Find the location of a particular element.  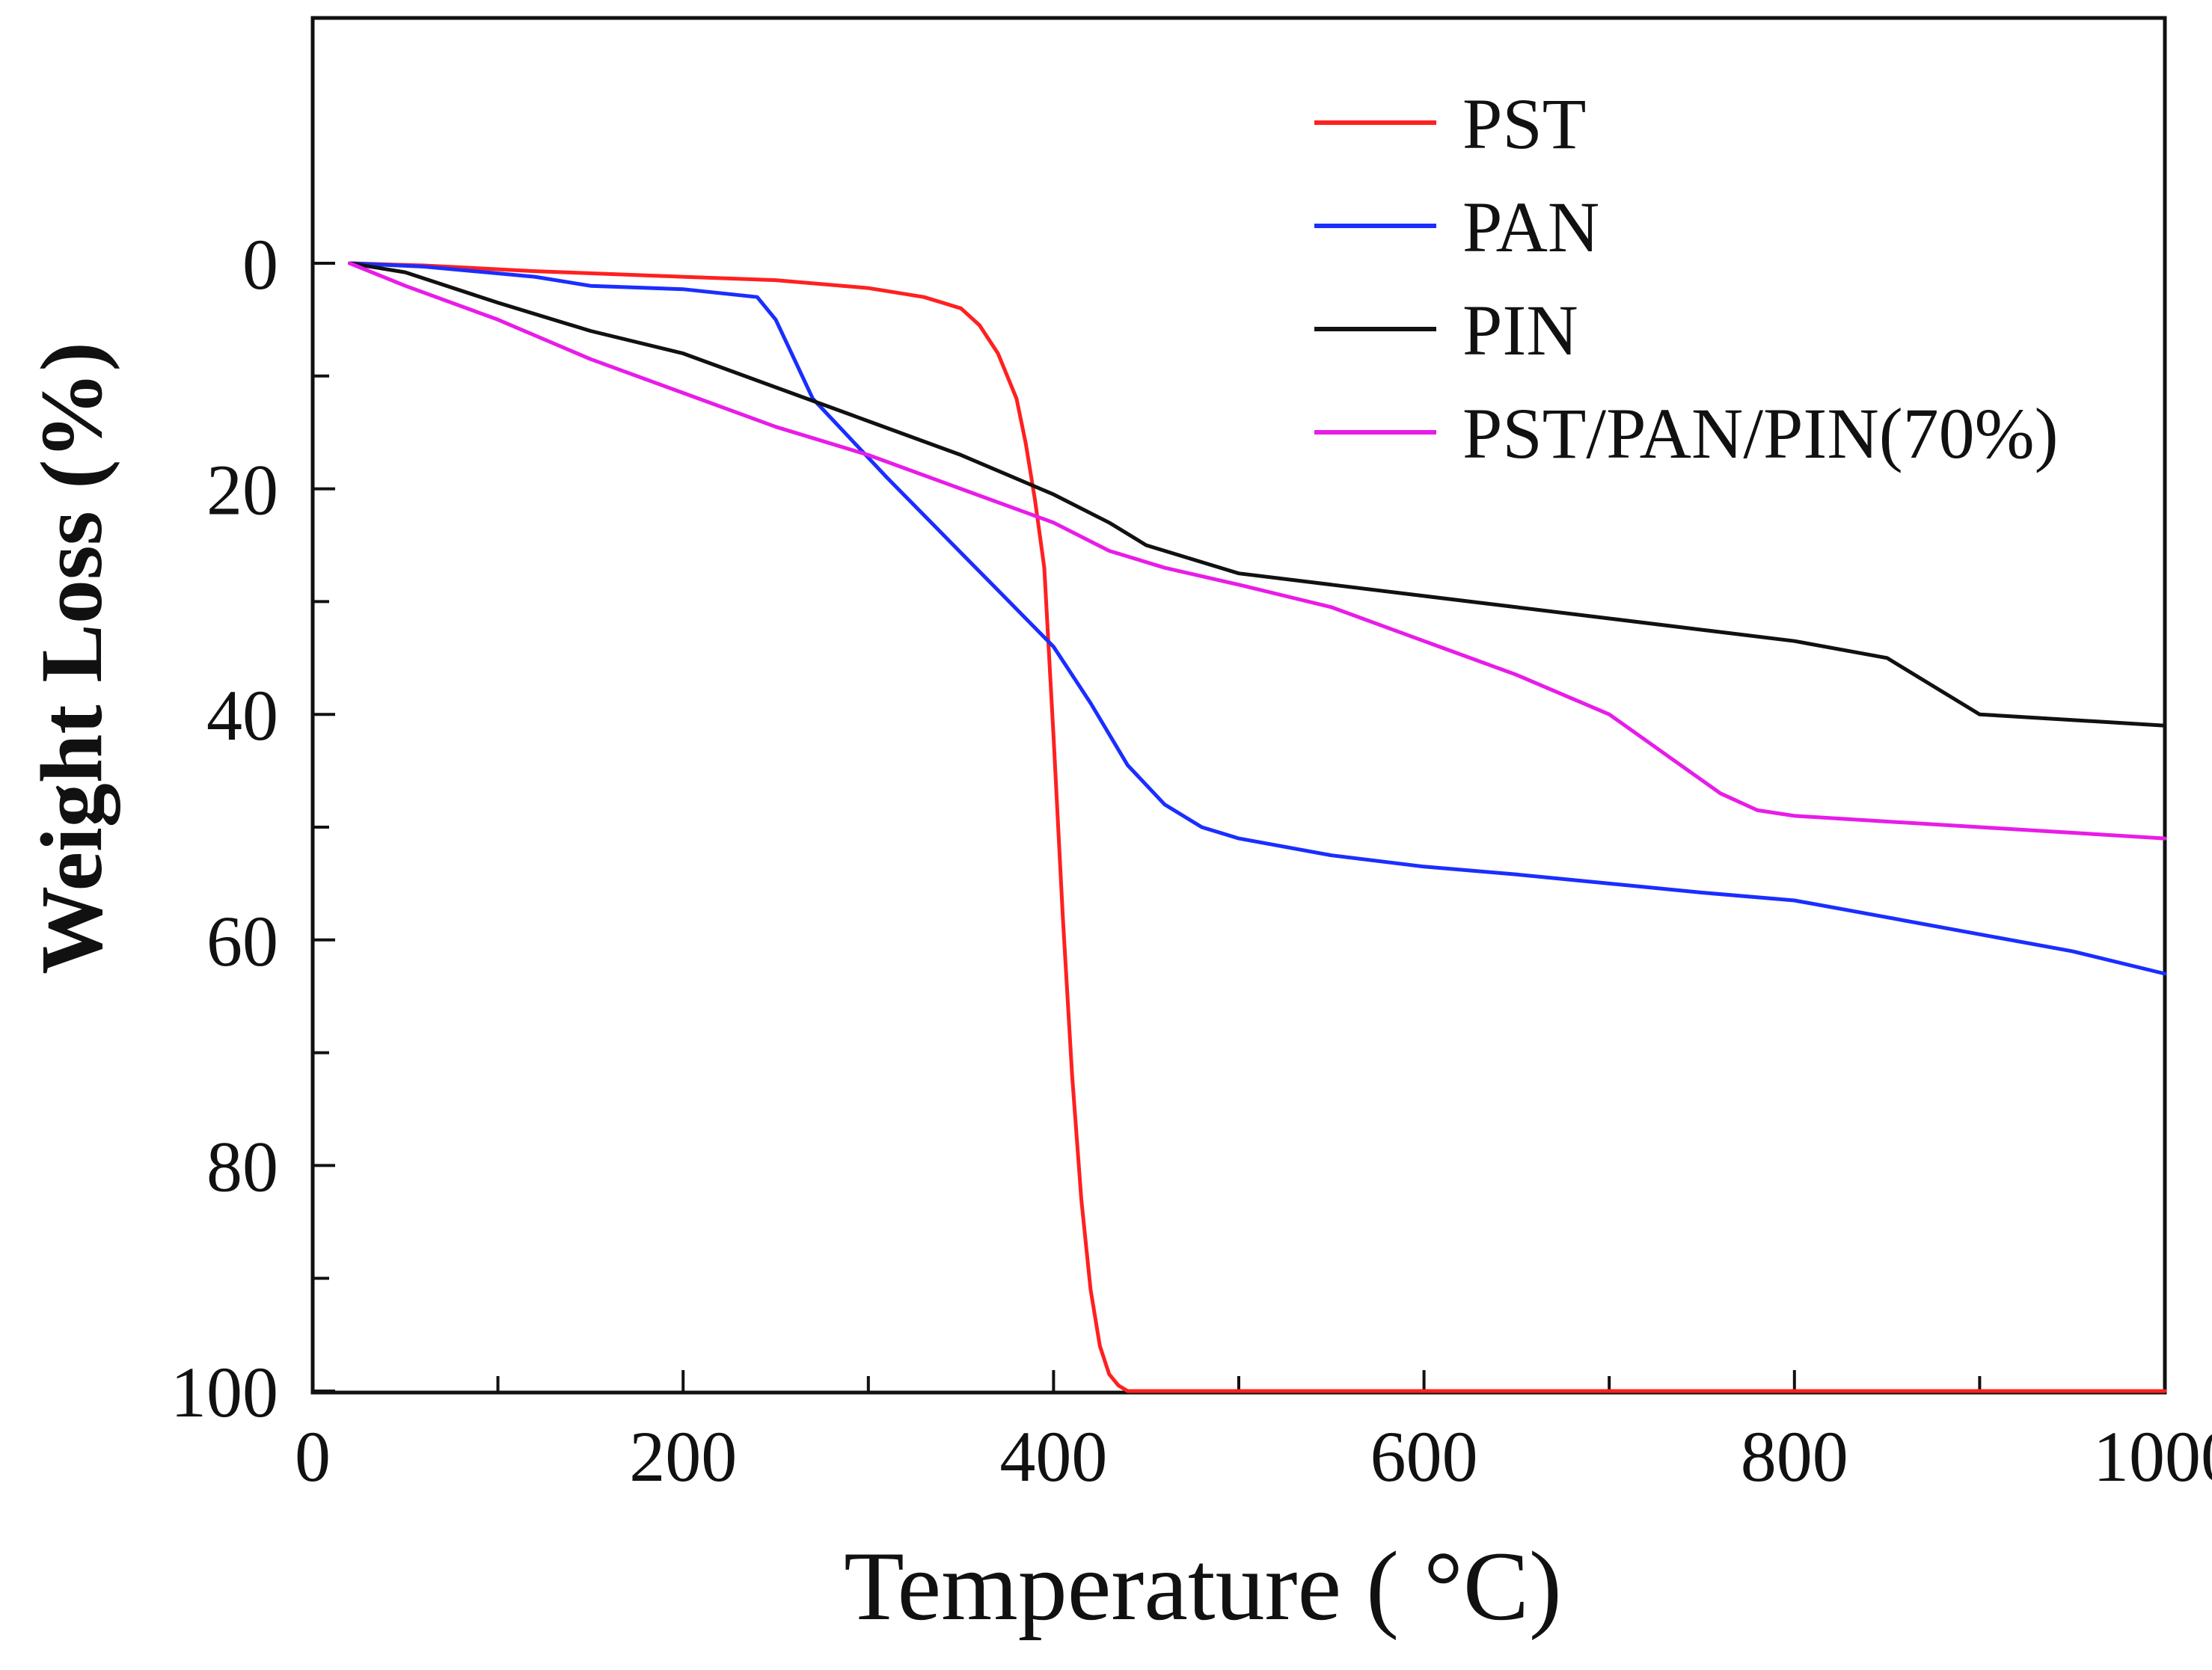

x-tick-label: 400 is located at coordinates (1053, 1456).